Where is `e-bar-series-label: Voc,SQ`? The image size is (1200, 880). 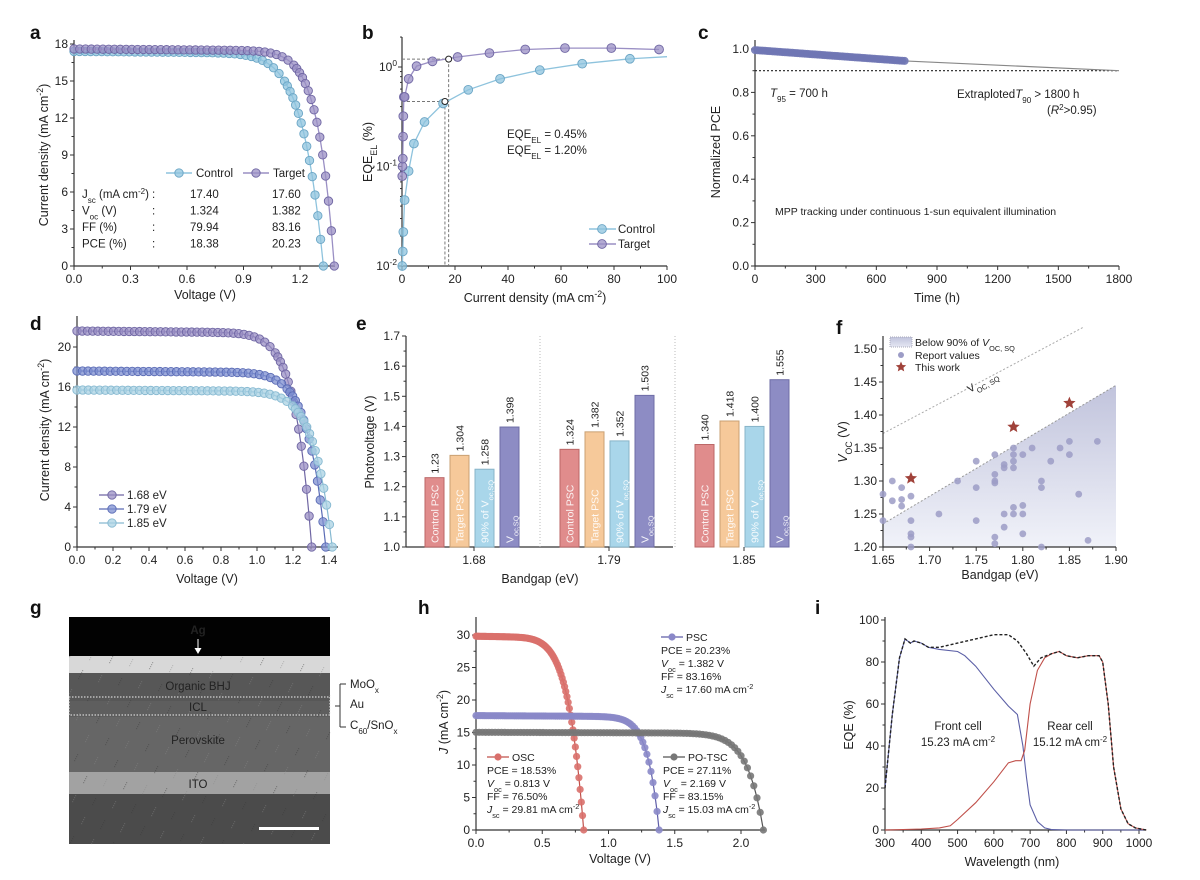 e-bar-series-label: Voc,SQ is located at coordinates (648, 529).